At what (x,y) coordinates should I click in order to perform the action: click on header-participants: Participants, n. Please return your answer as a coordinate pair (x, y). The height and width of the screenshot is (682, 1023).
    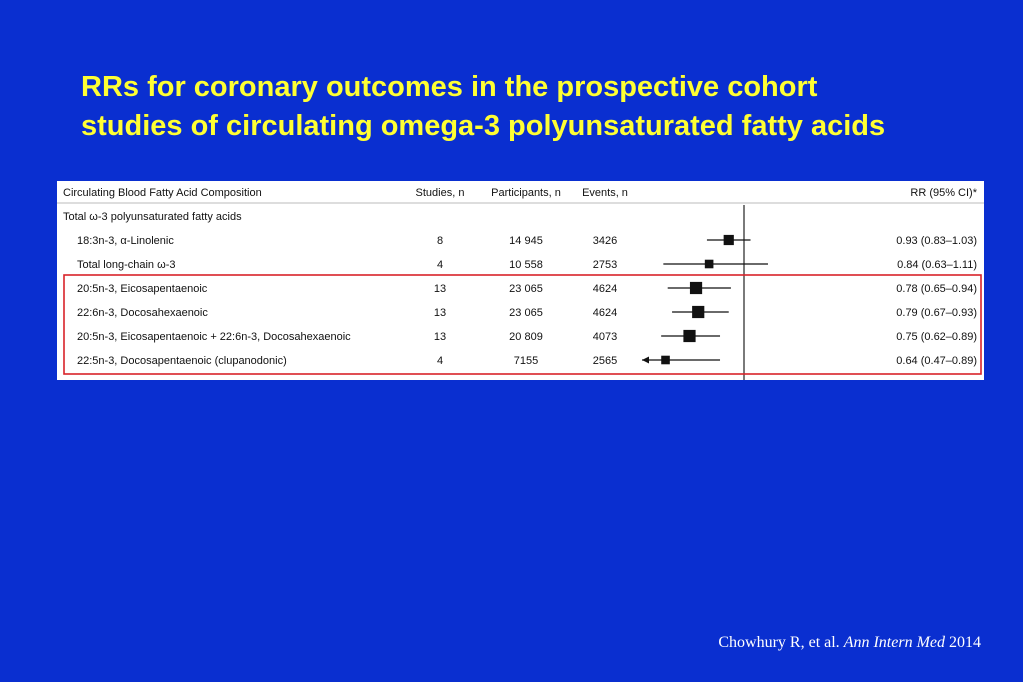
    Looking at the image, I should click on (526, 193).